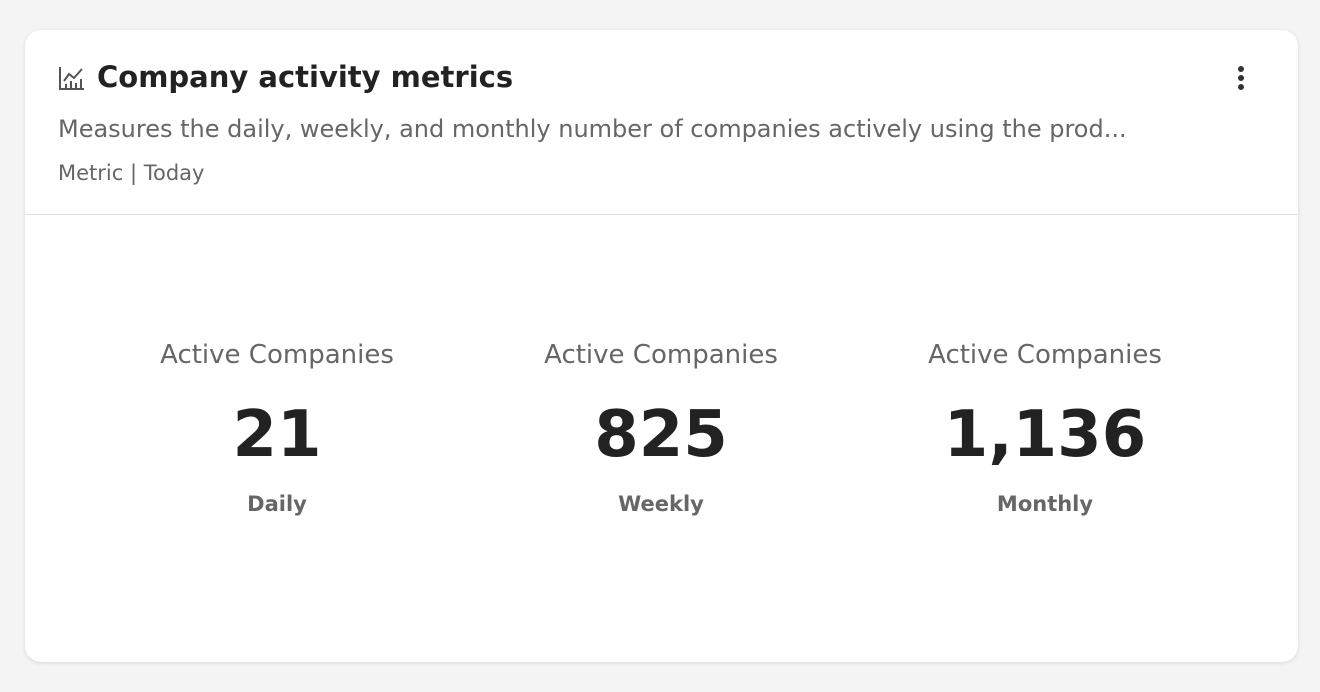 Image resolution: width=1320 pixels, height=692 pixels. I want to click on metric: Active Companies 825 Weekly, so click(661, 428).